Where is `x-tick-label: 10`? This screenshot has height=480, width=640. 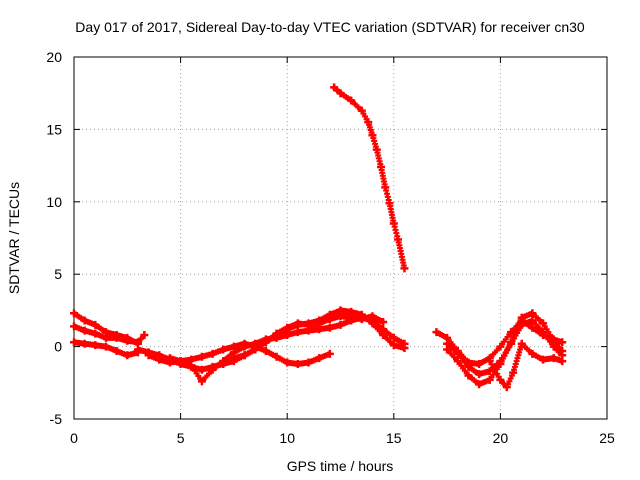 x-tick-label: 10 is located at coordinates (287, 438).